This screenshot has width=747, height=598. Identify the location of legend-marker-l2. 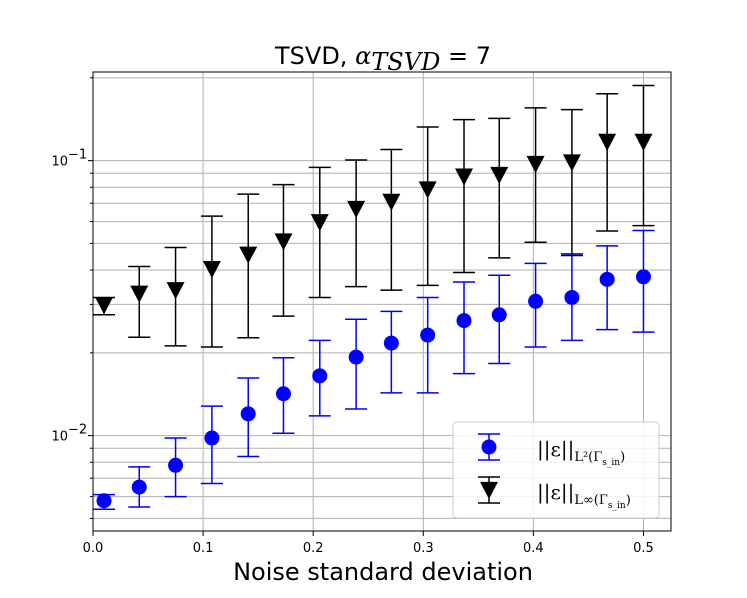
(489, 447).